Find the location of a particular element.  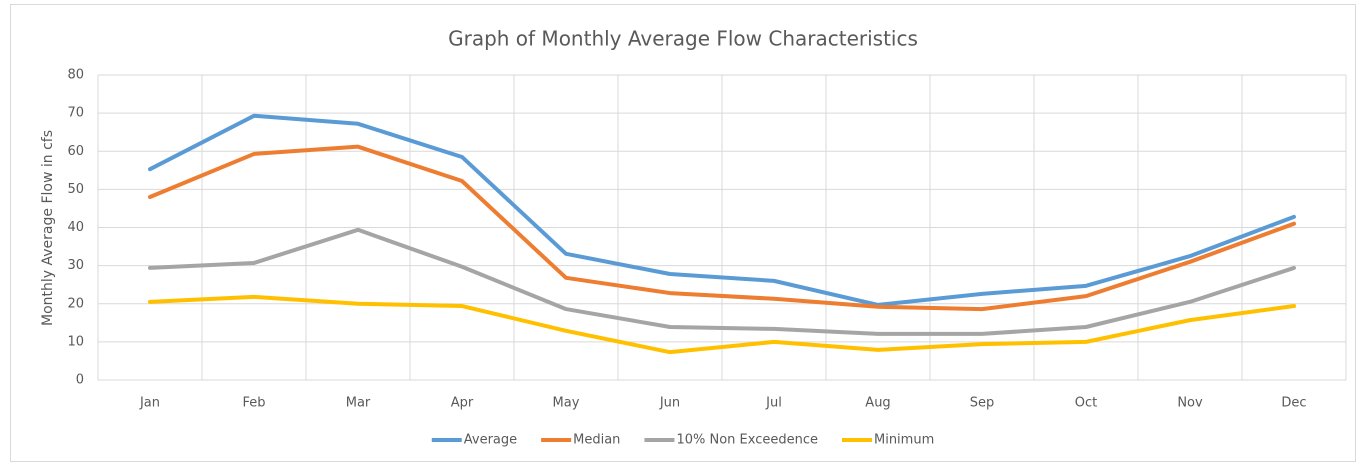

legend-label: Average is located at coordinates (490, 440).